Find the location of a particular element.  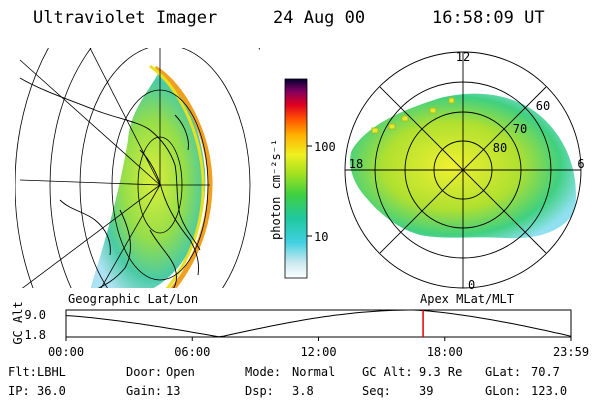

info-label: GLat: is located at coordinates (503, 372).